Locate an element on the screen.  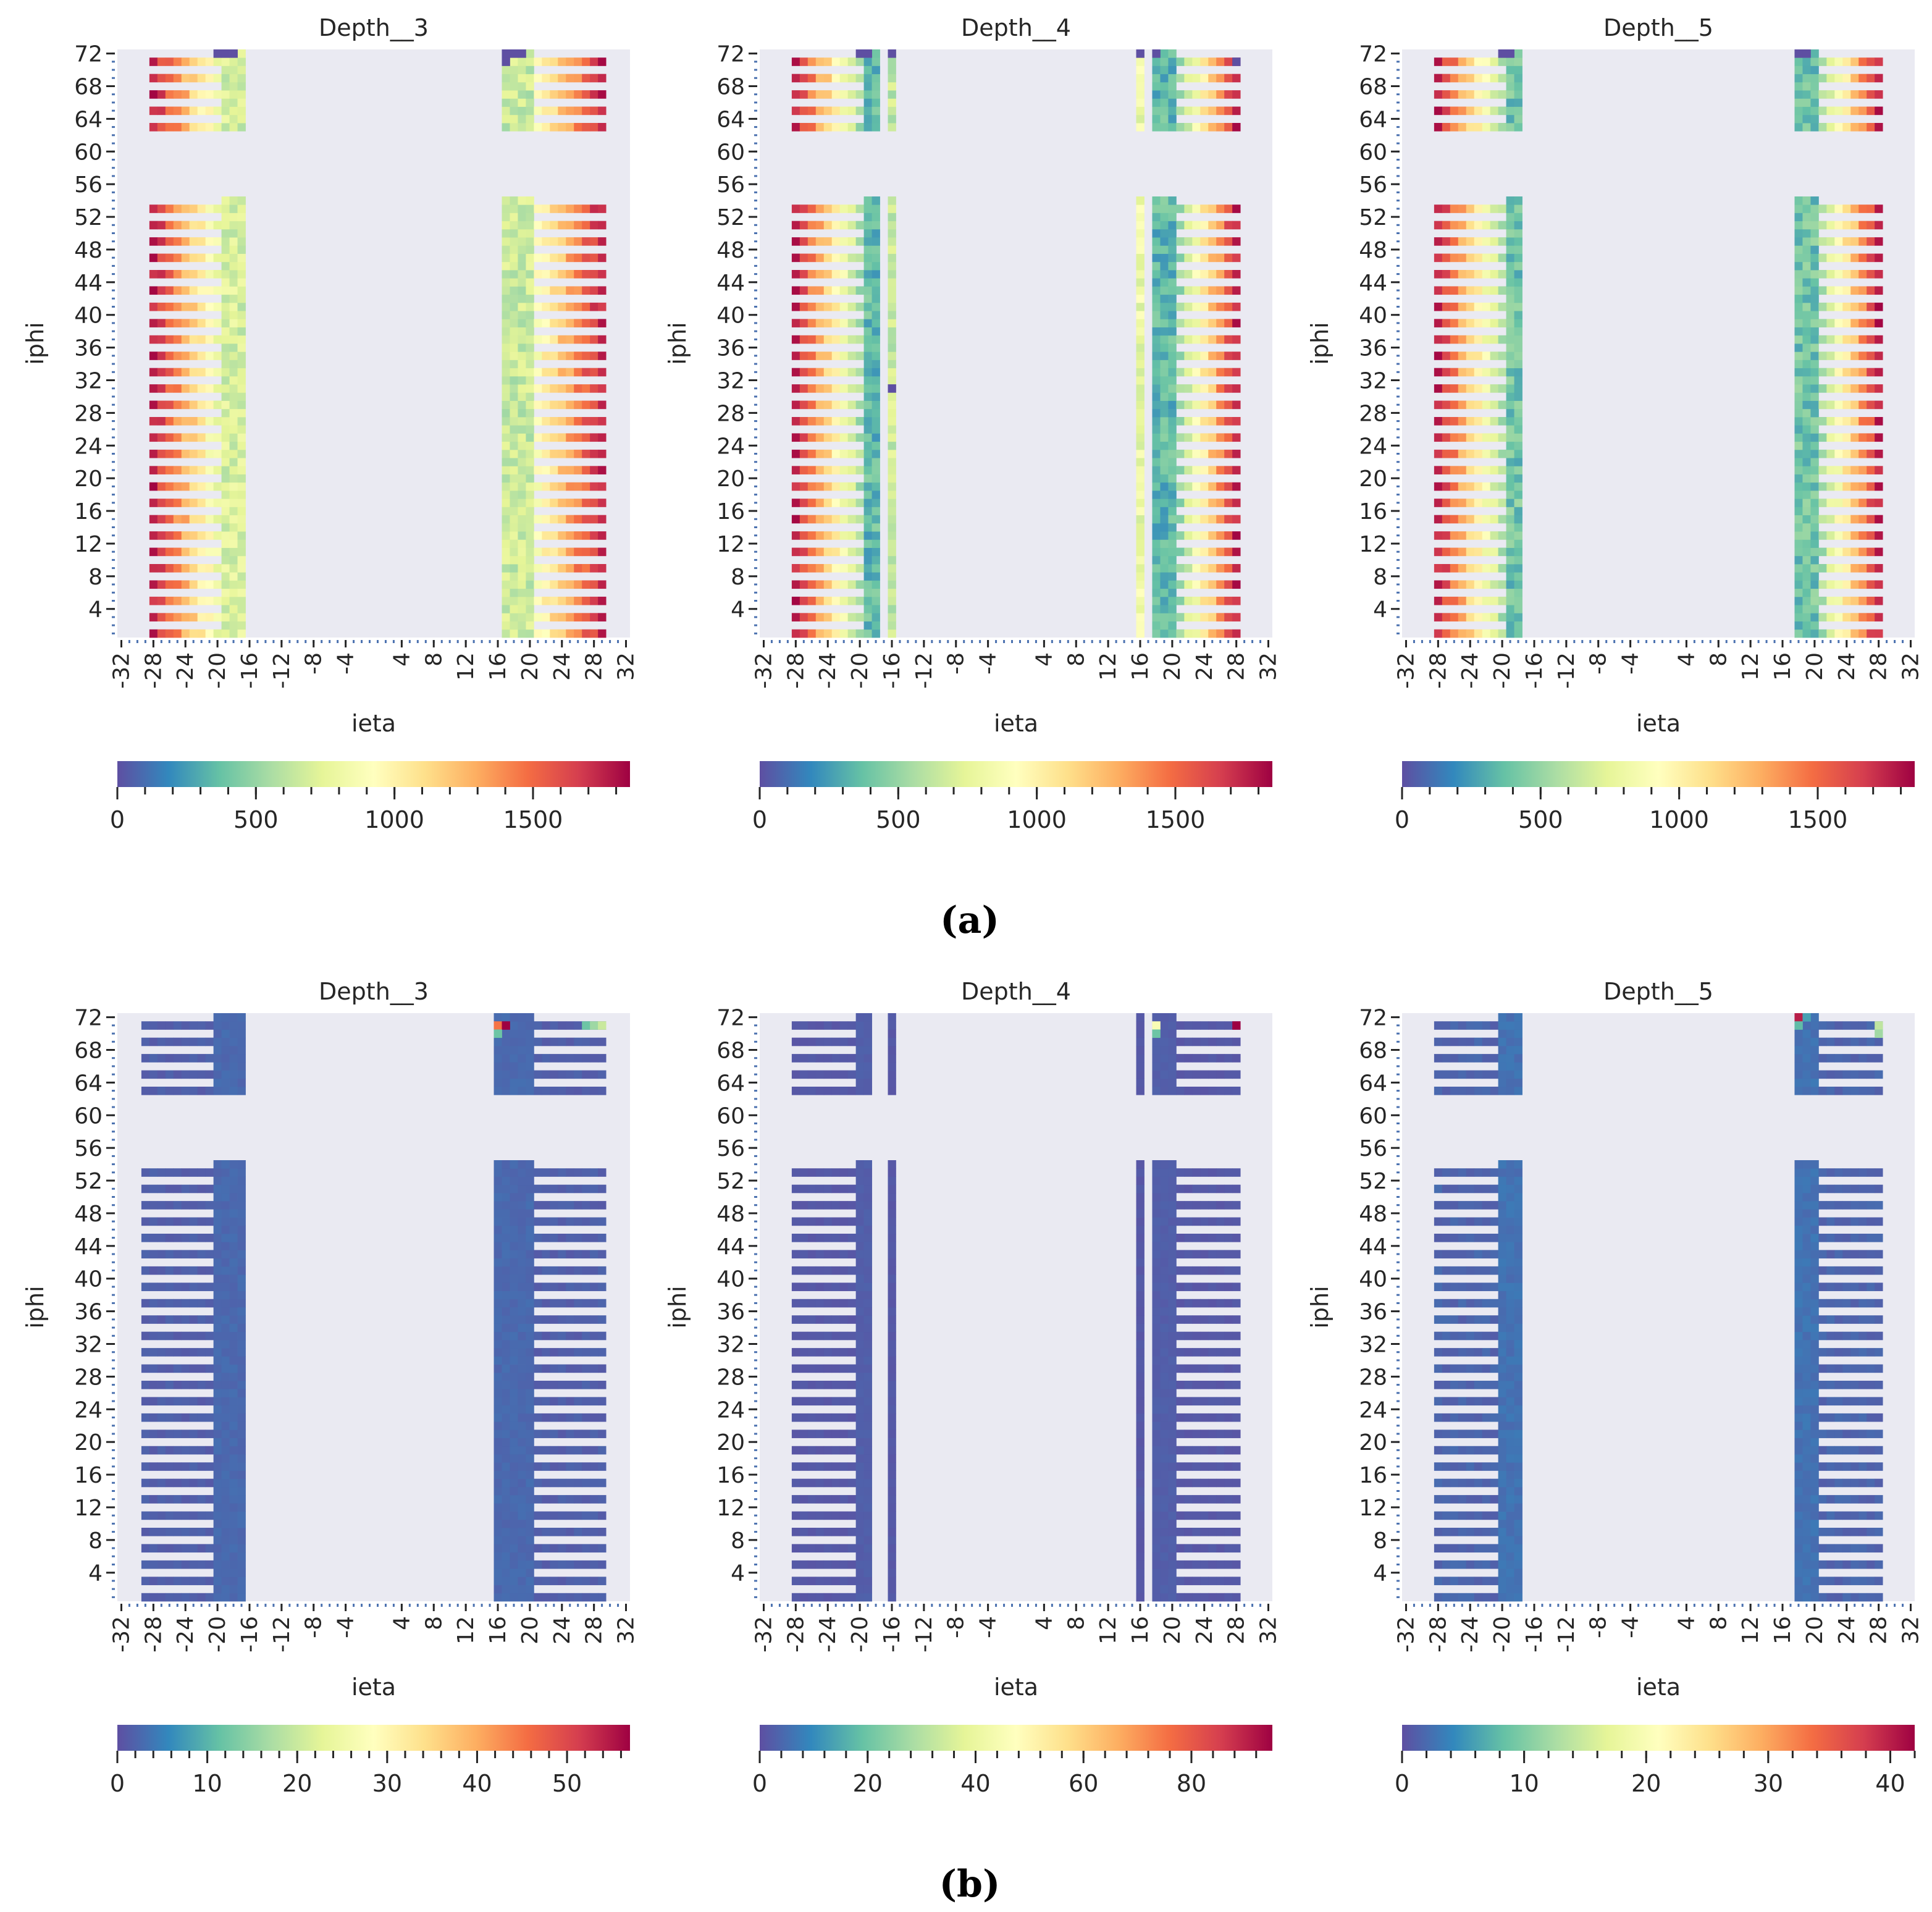
x-tick-label: -12 is located at coordinates (1567, 670).